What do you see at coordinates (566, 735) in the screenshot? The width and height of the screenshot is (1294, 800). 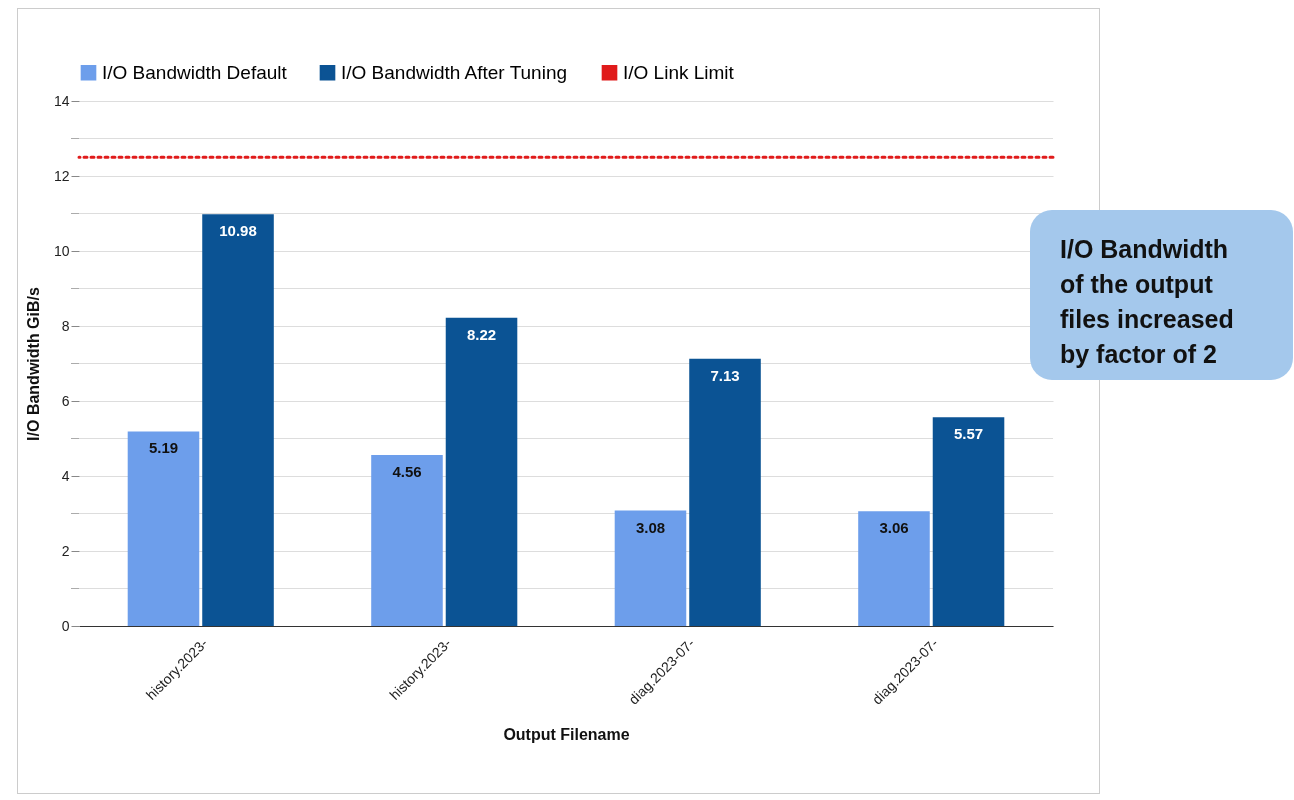 I see `x-axis-title: Output Filename` at bounding box center [566, 735].